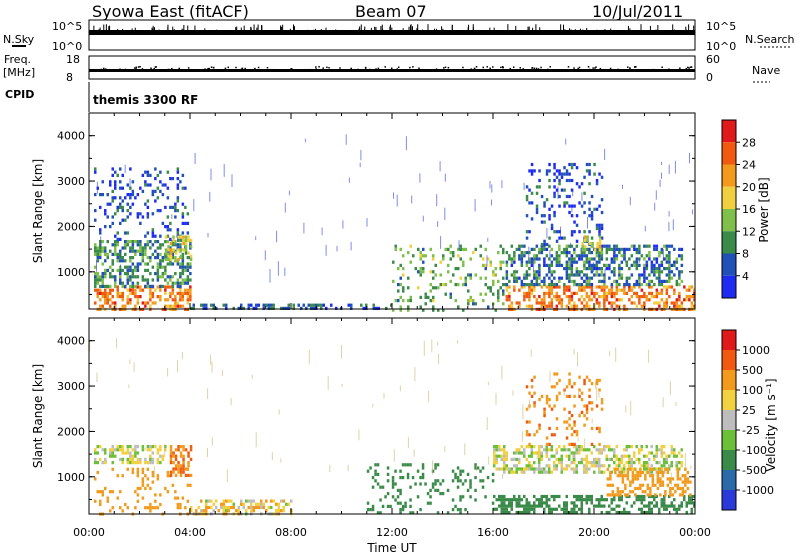 The image size is (800, 554). I want to click on colorbar-tick-label: -500, so click(754, 470).